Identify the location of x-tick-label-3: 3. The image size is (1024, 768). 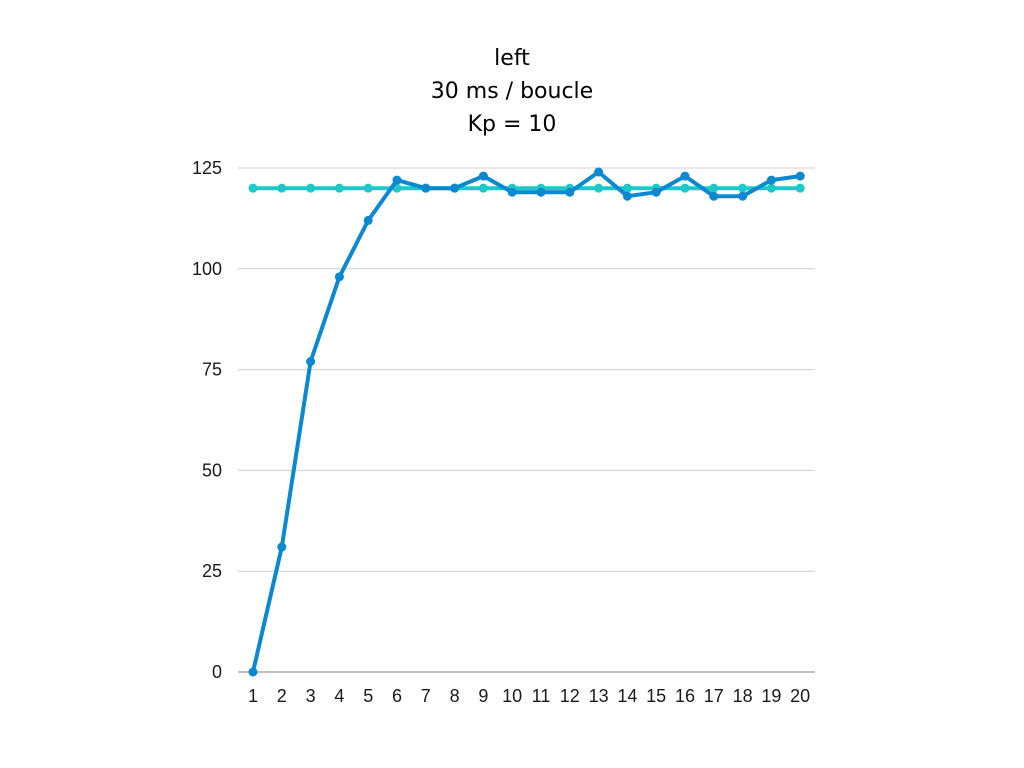
(311, 696).